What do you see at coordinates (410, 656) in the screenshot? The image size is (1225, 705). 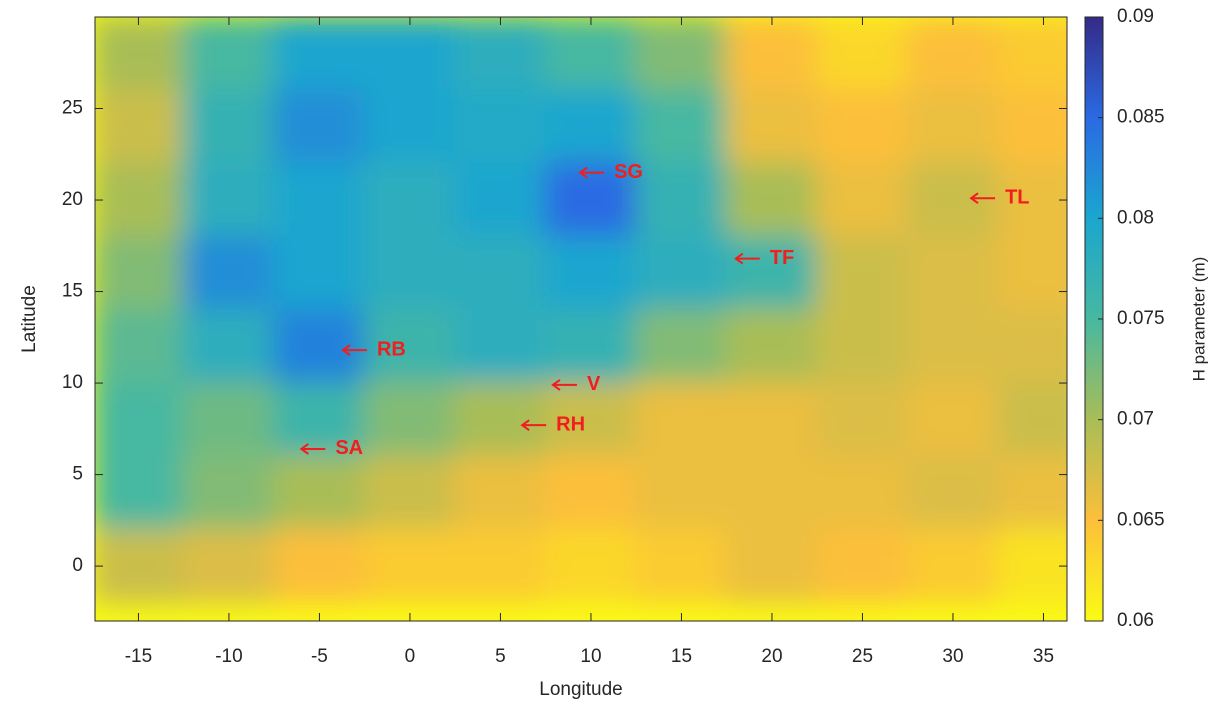 I see `x-tick-label: 0` at bounding box center [410, 656].